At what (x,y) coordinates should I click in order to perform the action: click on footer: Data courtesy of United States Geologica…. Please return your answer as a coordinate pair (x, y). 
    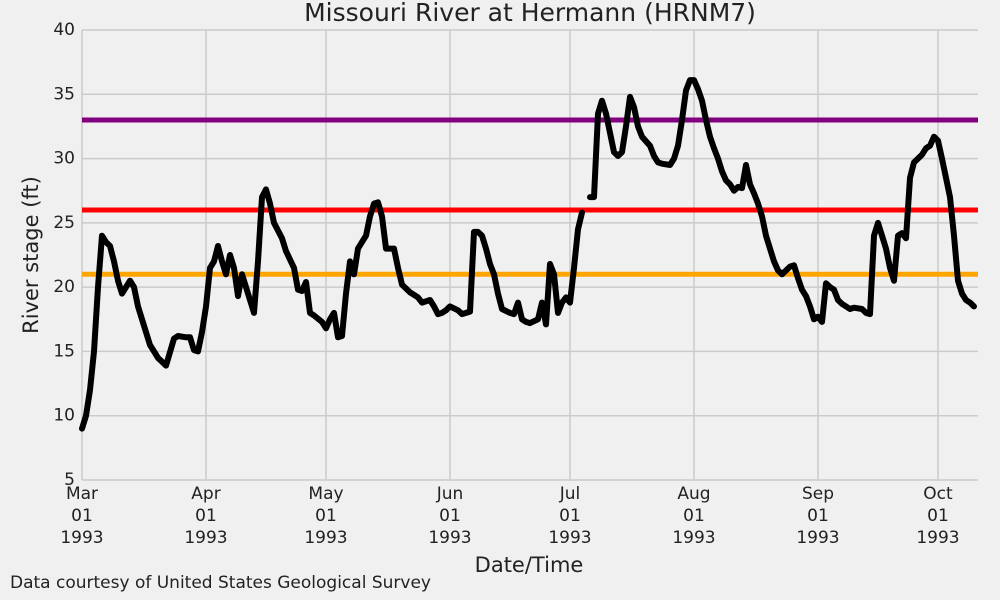
    Looking at the image, I should click on (220, 583).